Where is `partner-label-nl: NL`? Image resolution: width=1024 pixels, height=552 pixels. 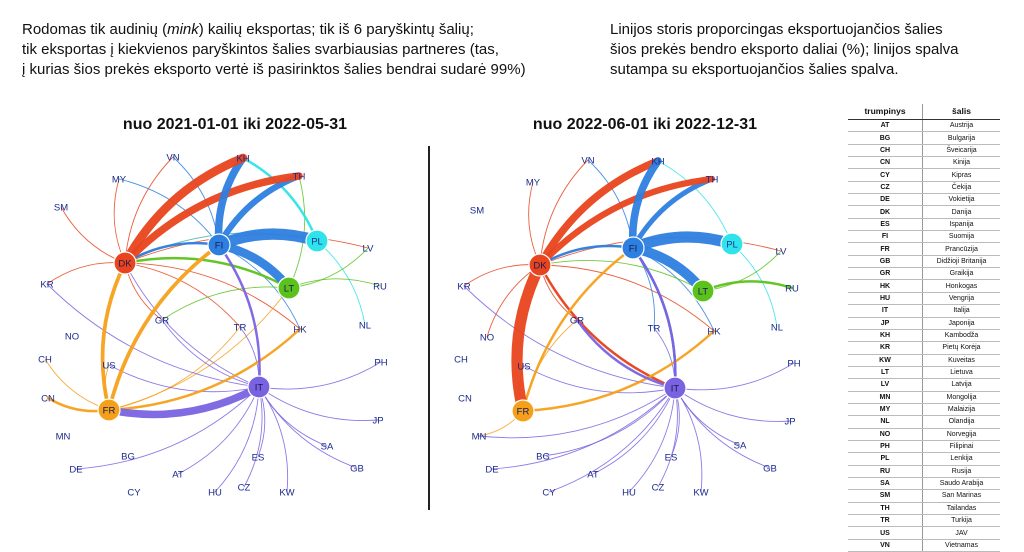
partner-label-nl: NL is located at coordinates (365, 326).